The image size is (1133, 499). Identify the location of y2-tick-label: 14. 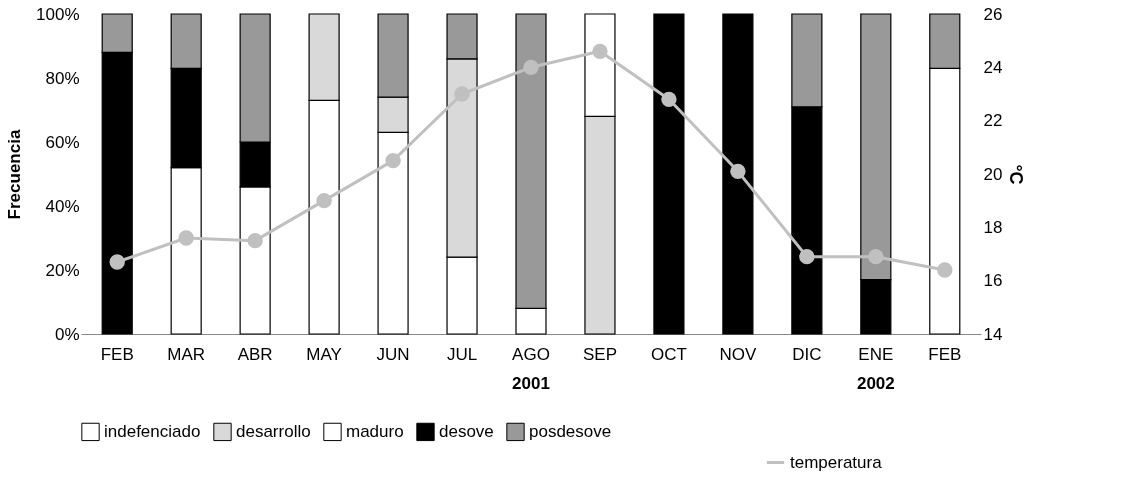
(993, 334).